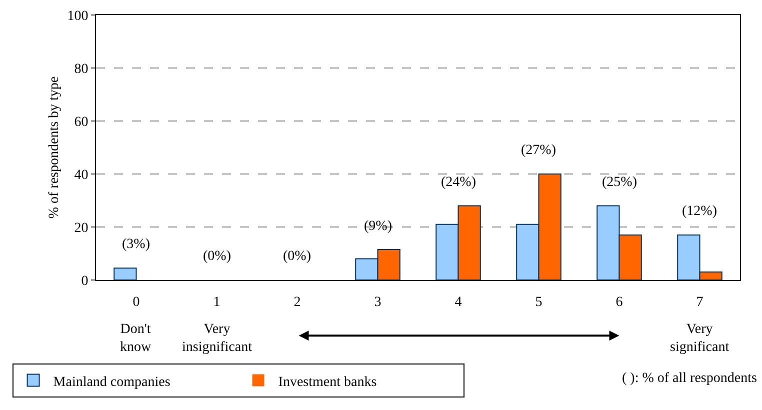  I want to click on y-tick-label: 100, so click(77, 16).